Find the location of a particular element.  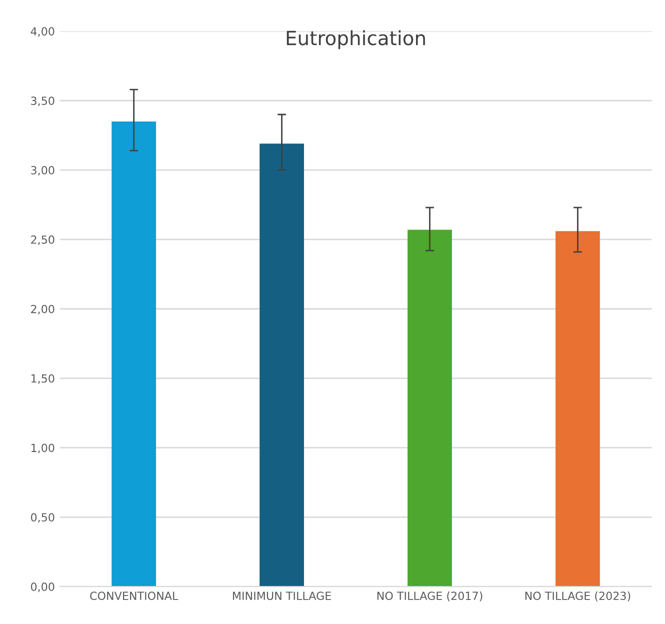

y-tick-label: 3,00 is located at coordinates (42, 171).